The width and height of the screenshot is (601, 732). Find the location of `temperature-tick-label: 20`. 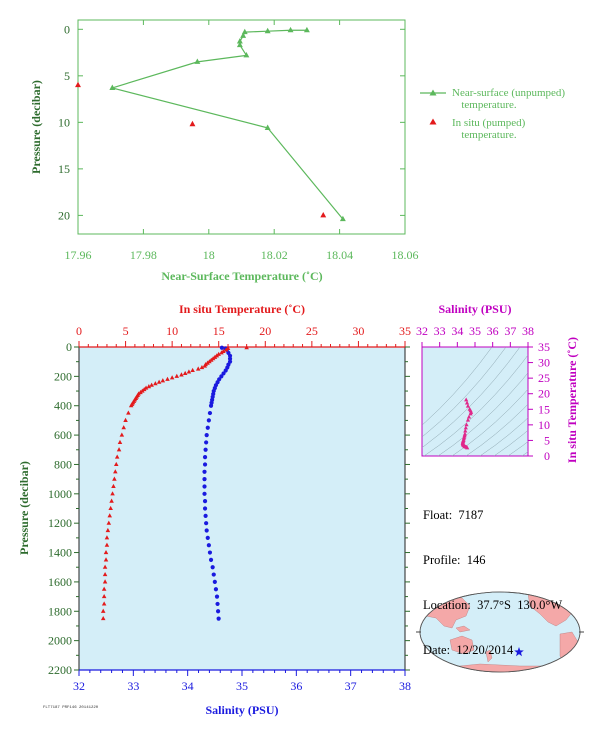

temperature-tick-label: 20 is located at coordinates (265, 331).